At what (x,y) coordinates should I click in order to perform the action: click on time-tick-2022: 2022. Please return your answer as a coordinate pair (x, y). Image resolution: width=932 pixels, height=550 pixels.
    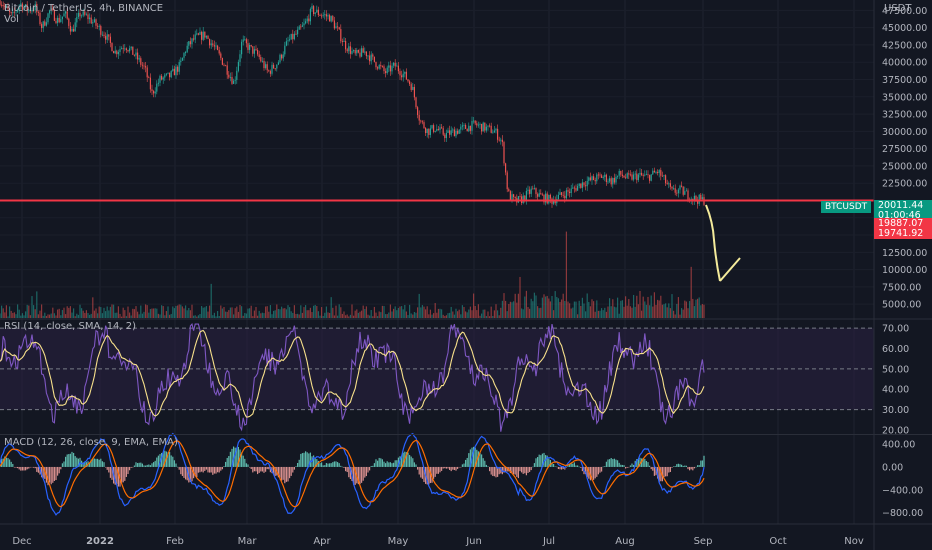
    Looking at the image, I should click on (100, 541).